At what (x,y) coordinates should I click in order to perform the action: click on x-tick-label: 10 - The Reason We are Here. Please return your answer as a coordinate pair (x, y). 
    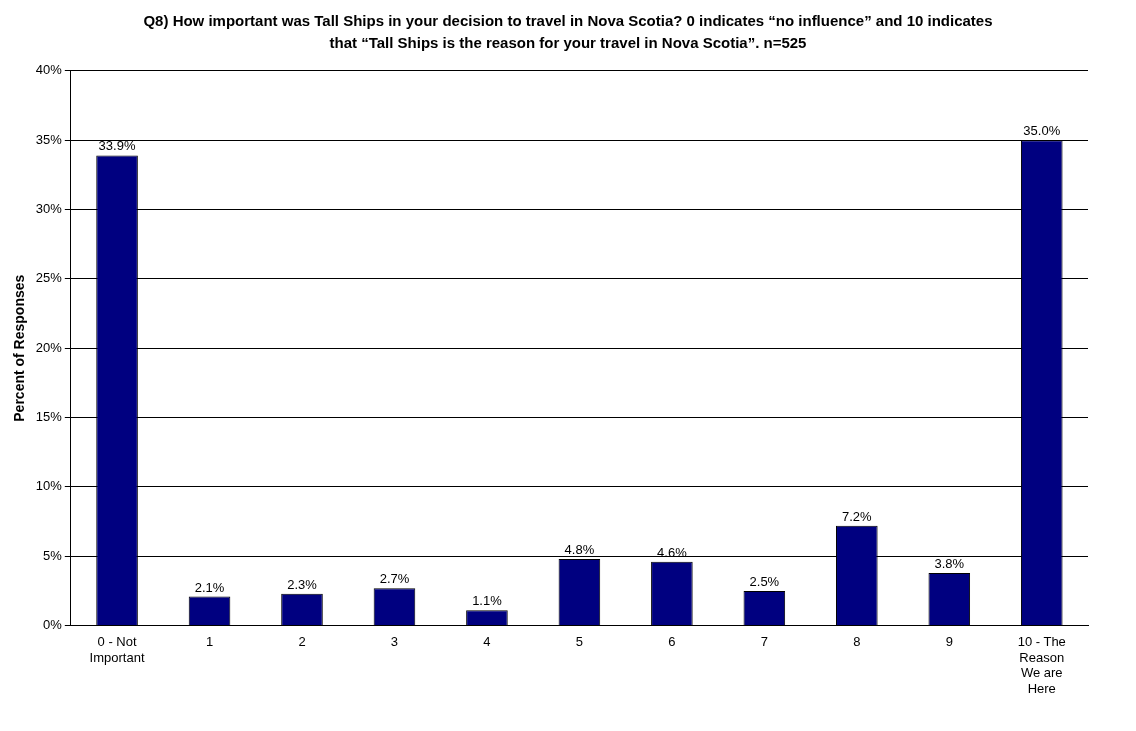
    Looking at the image, I should click on (1041, 664).